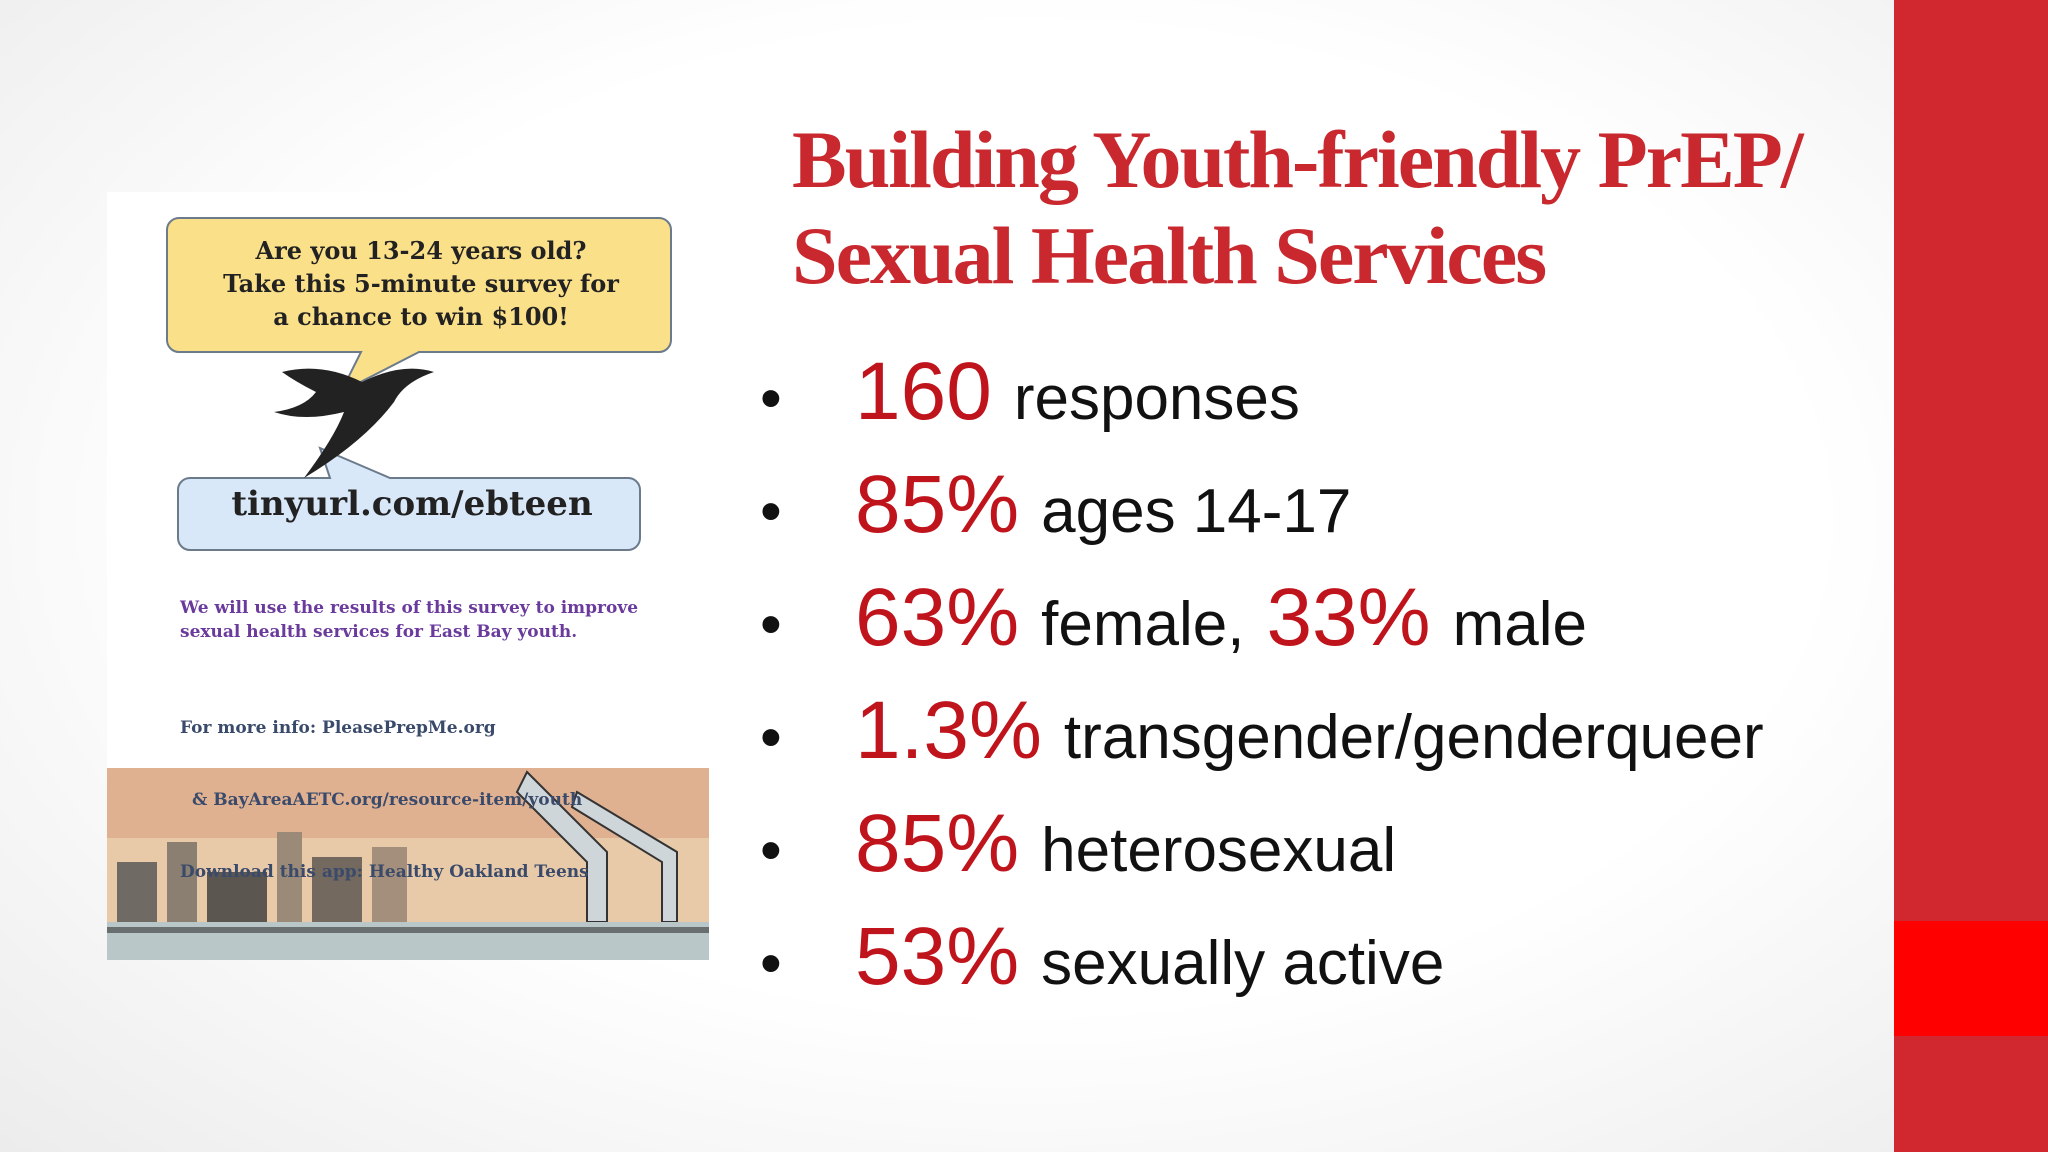 The height and width of the screenshot is (1152, 2048). What do you see at coordinates (1243, 963) in the screenshot?
I see `stat-label: sexually active` at bounding box center [1243, 963].